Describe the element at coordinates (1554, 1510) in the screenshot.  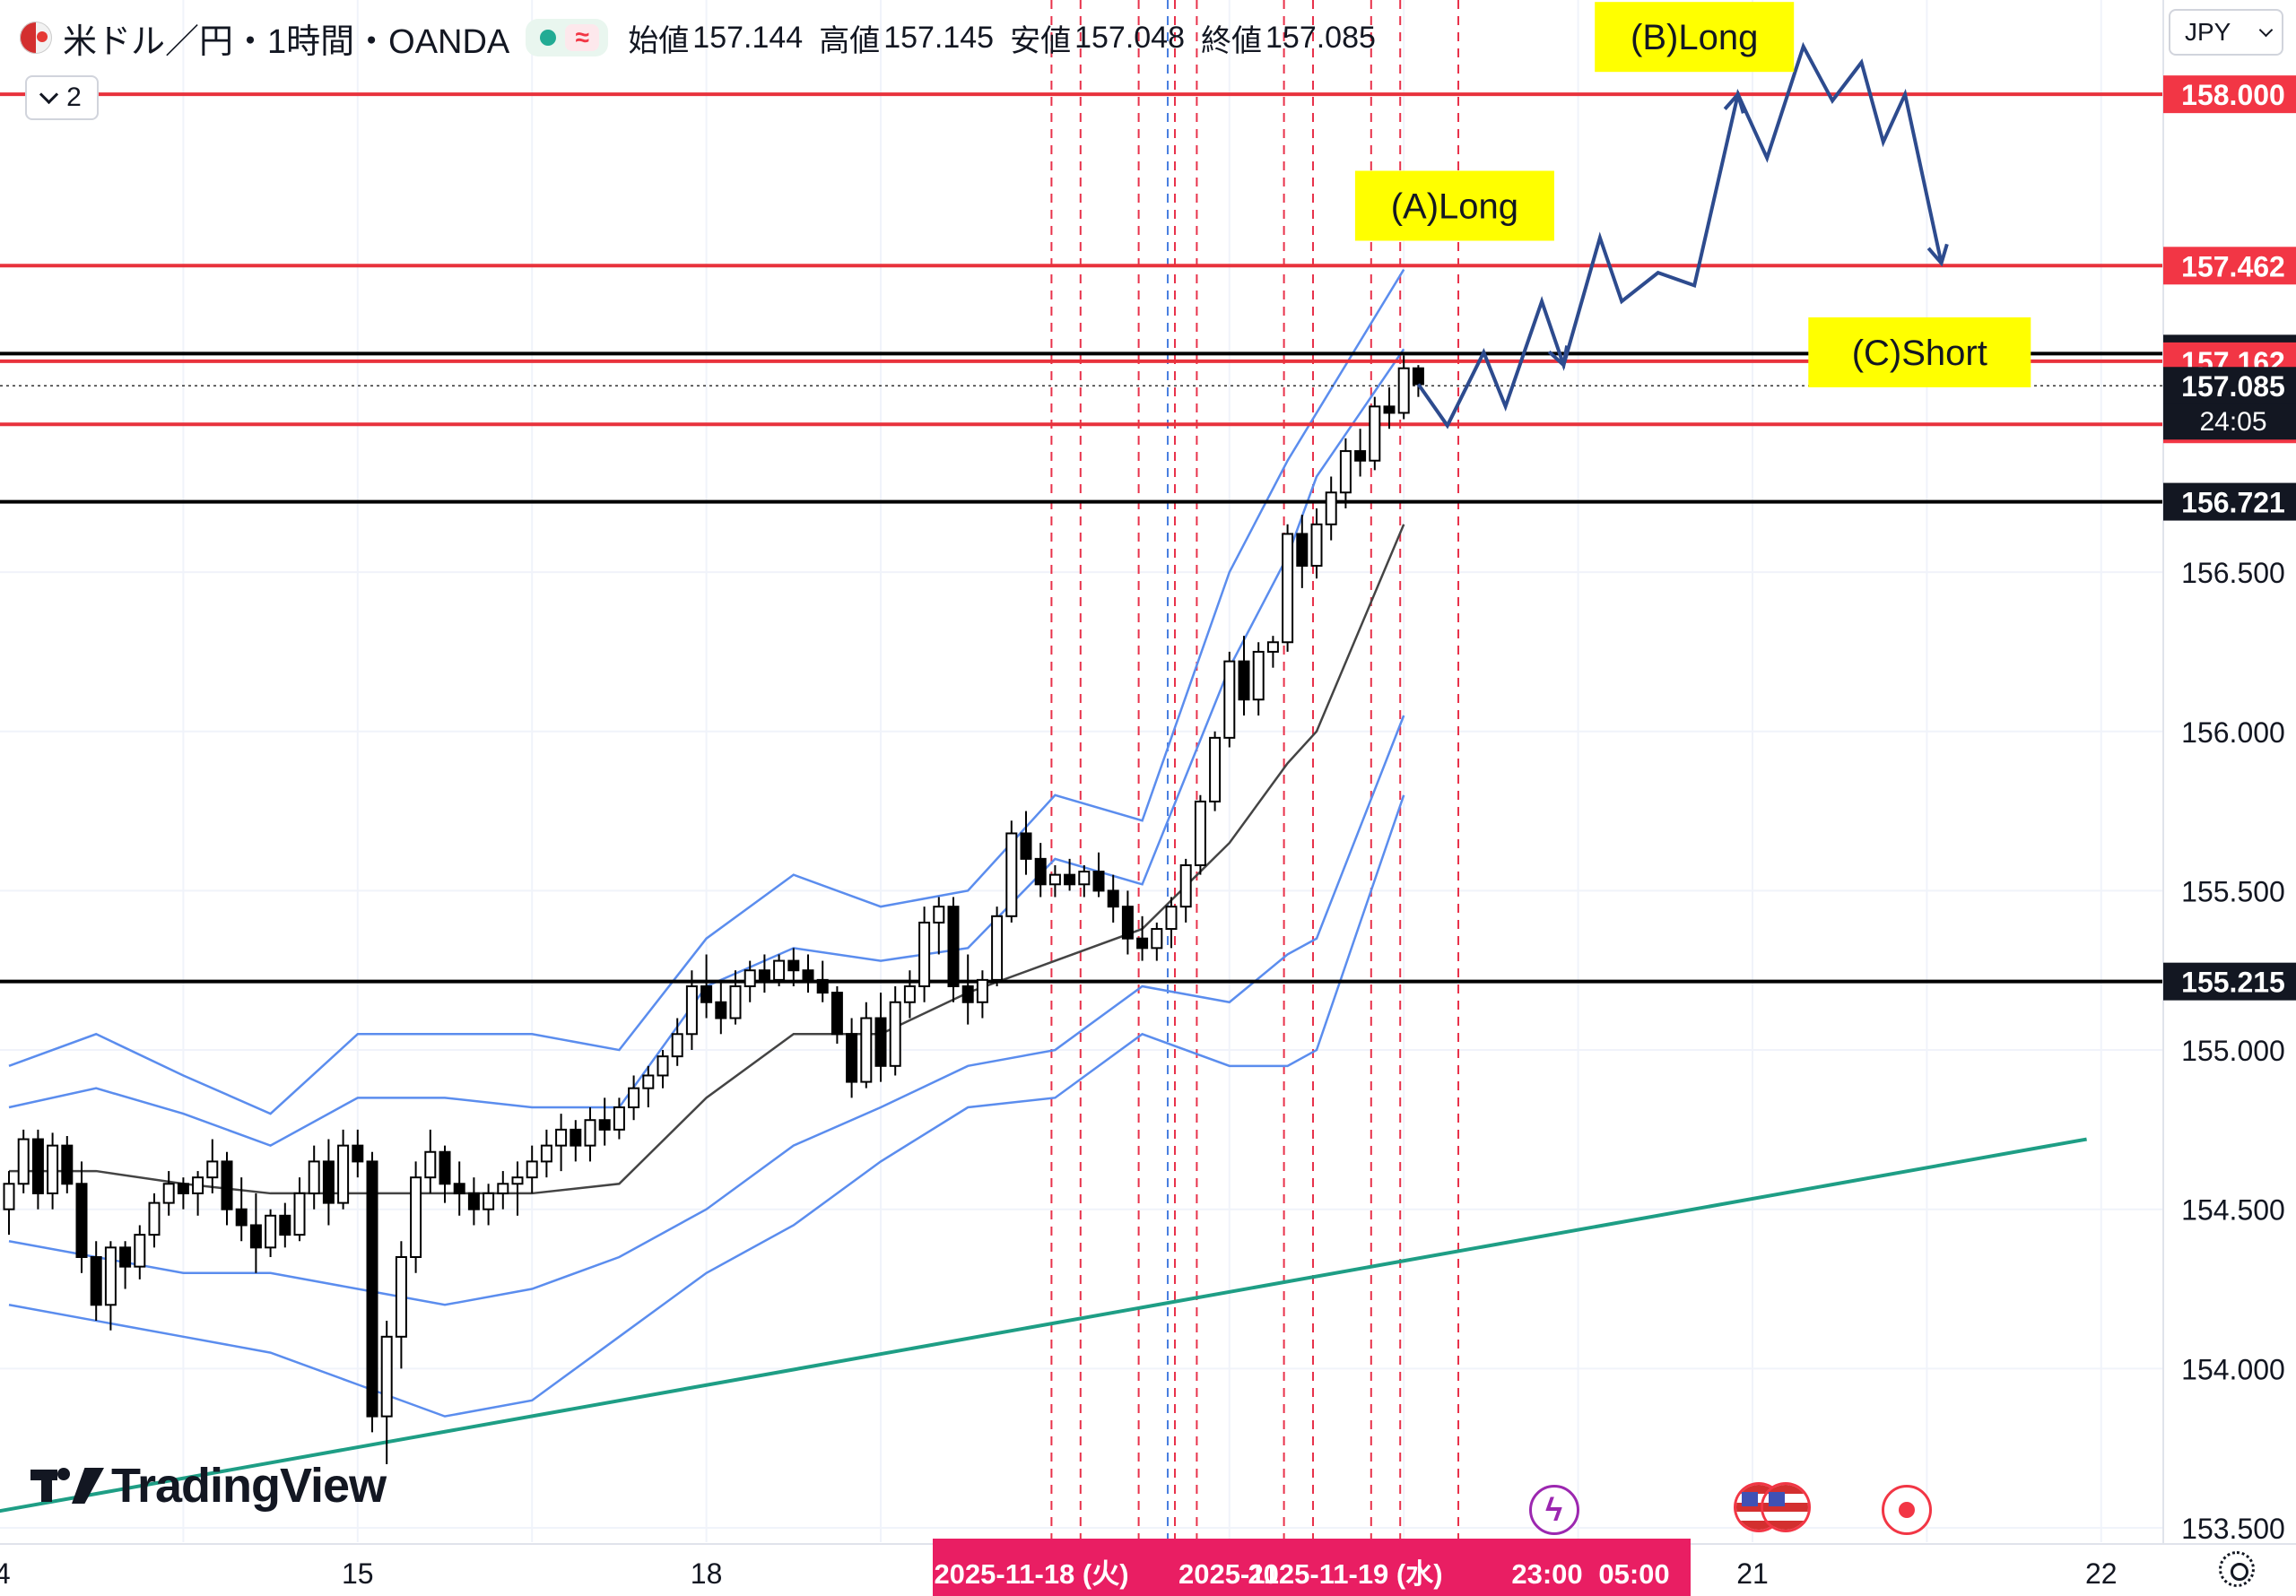
I see `flash-icon: ϟ` at that location.